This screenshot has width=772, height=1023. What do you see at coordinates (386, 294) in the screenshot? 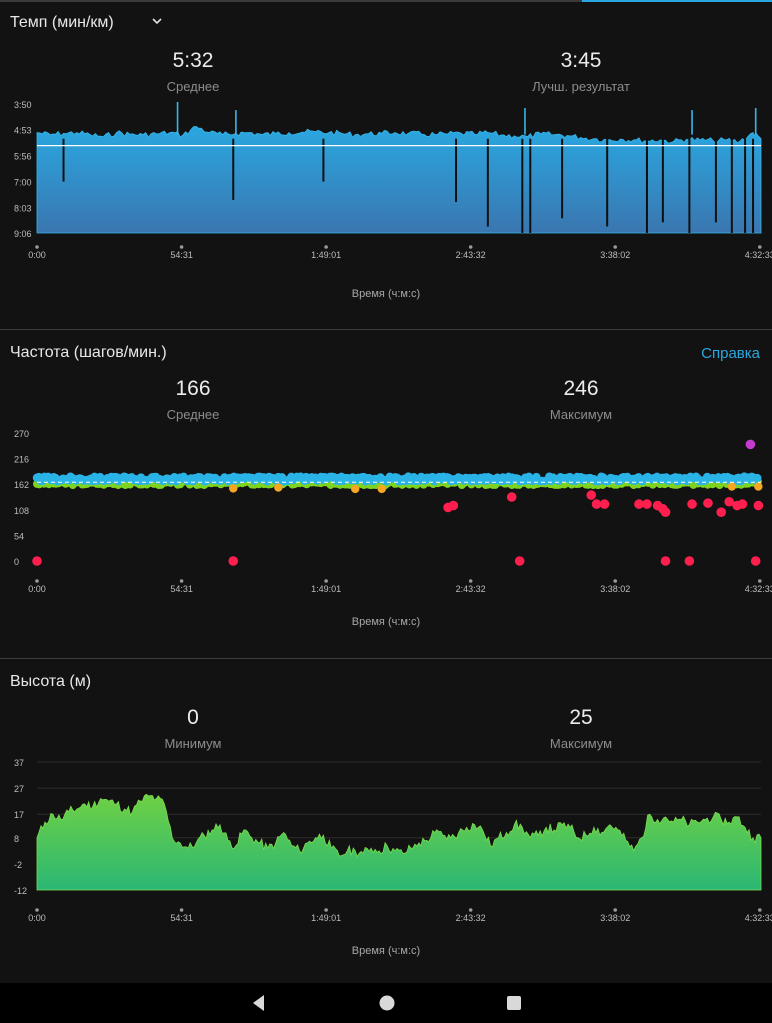
I see `pace-x-axis-label: Время (ч:м:с)` at bounding box center [386, 294].